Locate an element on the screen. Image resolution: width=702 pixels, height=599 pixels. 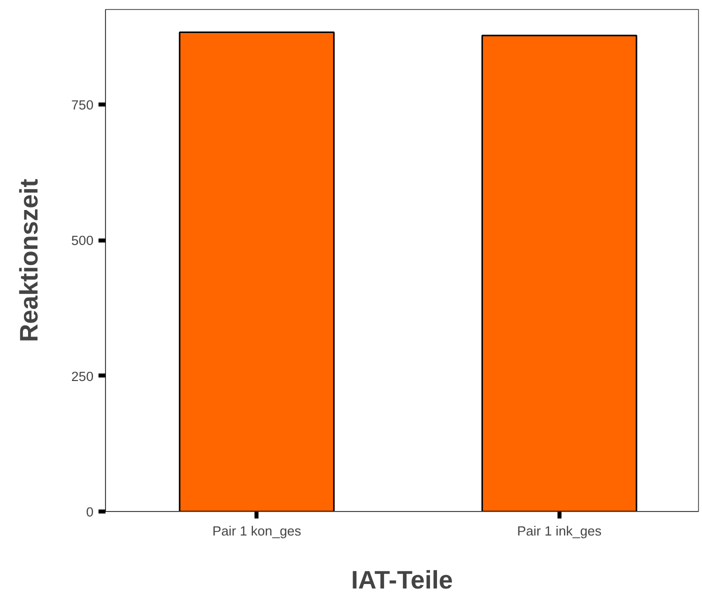
y-tick-label: 750 is located at coordinates (82, 104).